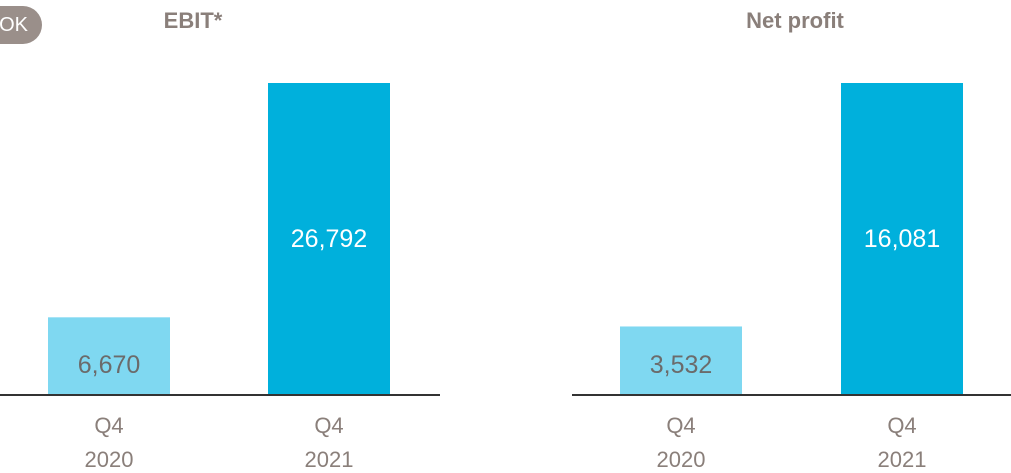 The image size is (1011, 473). I want to click on ebit-value-label-2020: 6,670, so click(109, 365).